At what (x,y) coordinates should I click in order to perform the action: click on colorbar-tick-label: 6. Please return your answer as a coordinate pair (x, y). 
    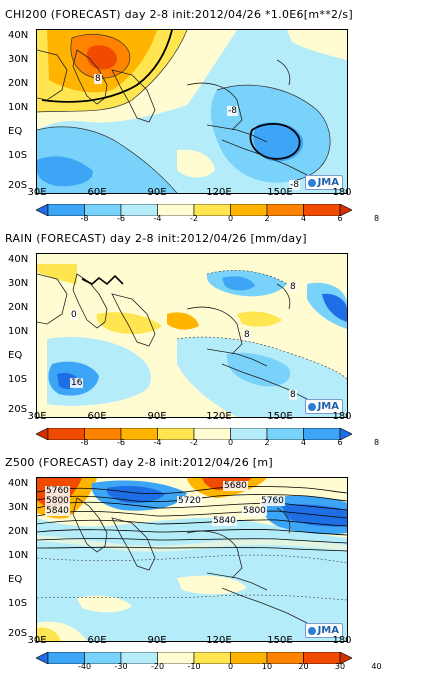
    Looking at the image, I should click on (340, 218).